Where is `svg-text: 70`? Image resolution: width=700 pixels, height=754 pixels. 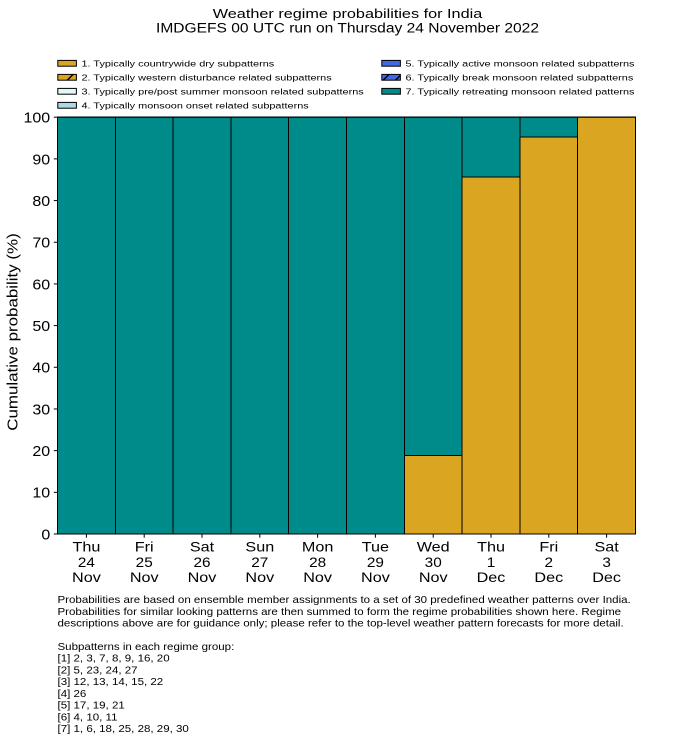 svg-text: 70 is located at coordinates (41, 243).